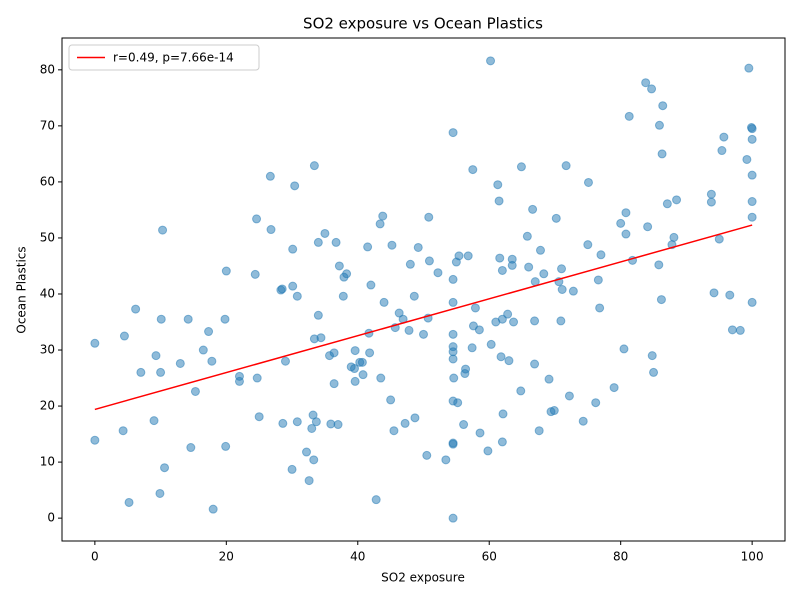 Image resolution: width=800 pixels, height=600 pixels. Describe the element at coordinates (752, 557) in the screenshot. I see `x-tick-label: 100` at that location.